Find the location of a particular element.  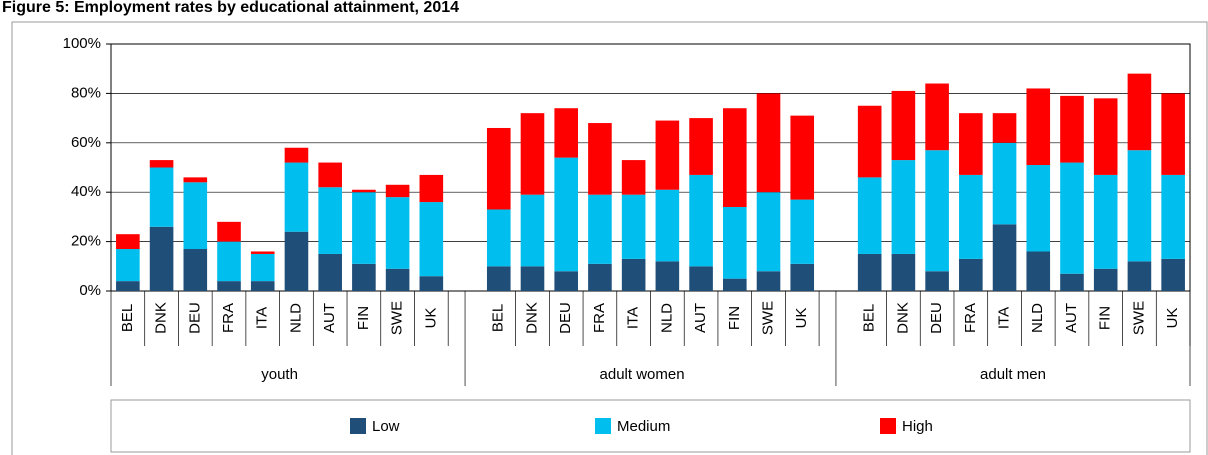

x-tick-label: NLD is located at coordinates (666, 318).